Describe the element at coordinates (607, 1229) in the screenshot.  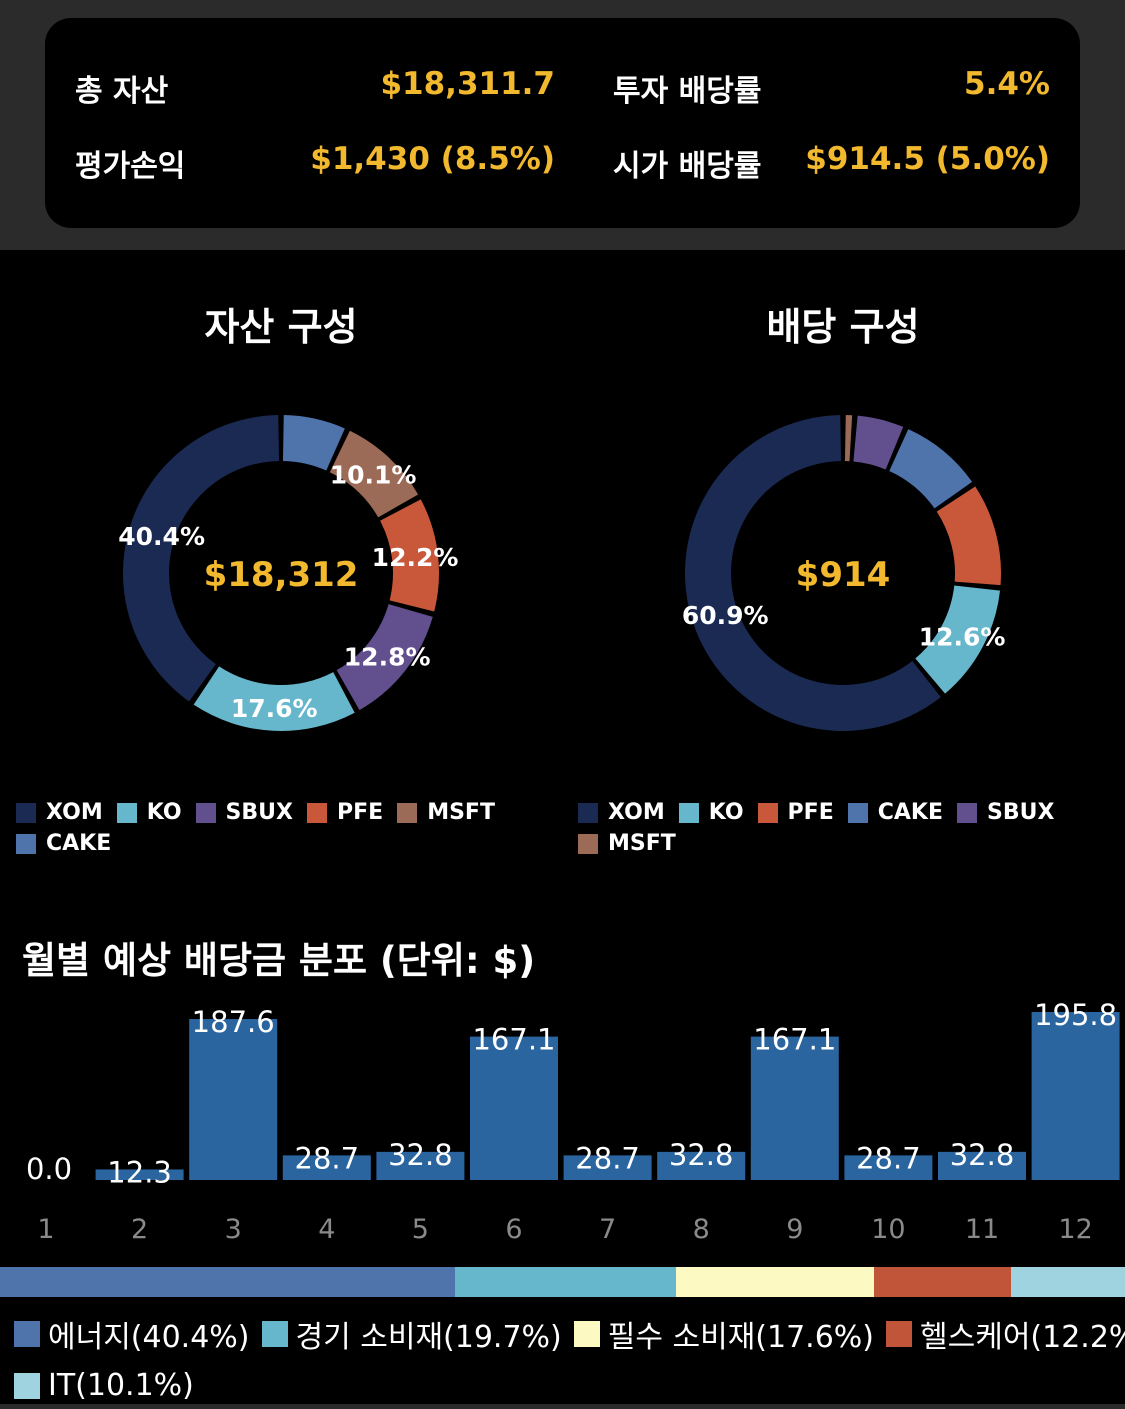
I see `x-tick-label: 7` at that location.